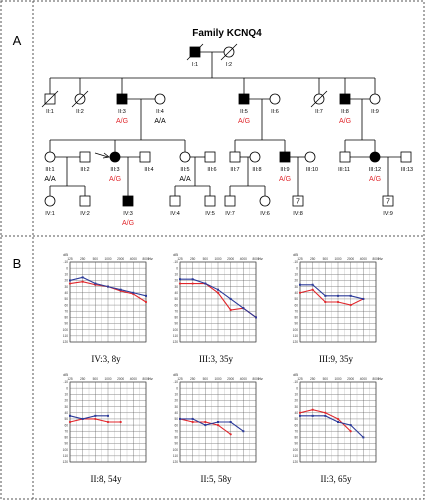  I want to click on pedigree-sibship-symbol, so click(298, 201).